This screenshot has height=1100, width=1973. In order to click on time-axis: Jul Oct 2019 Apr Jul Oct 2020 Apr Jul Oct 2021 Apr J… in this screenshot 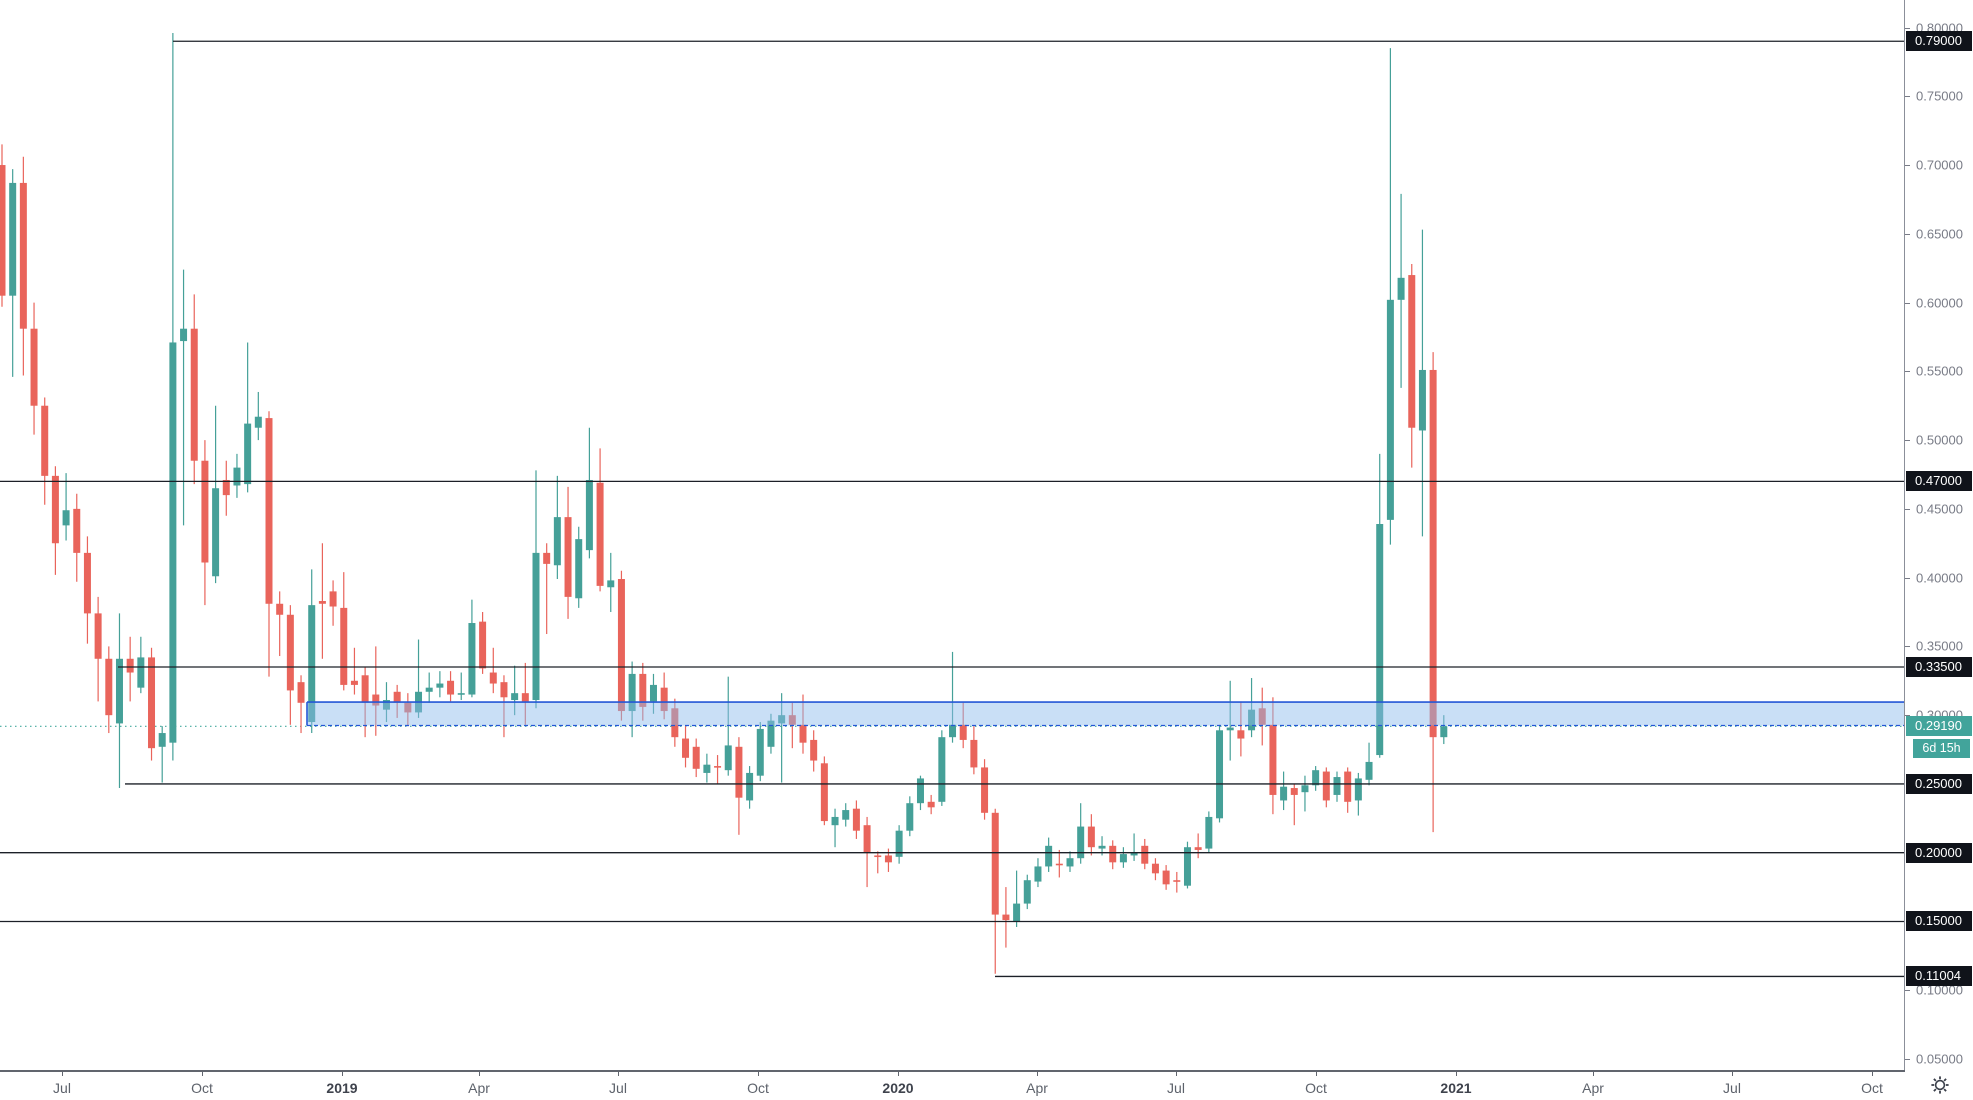, I will do `click(952, 1085)`.